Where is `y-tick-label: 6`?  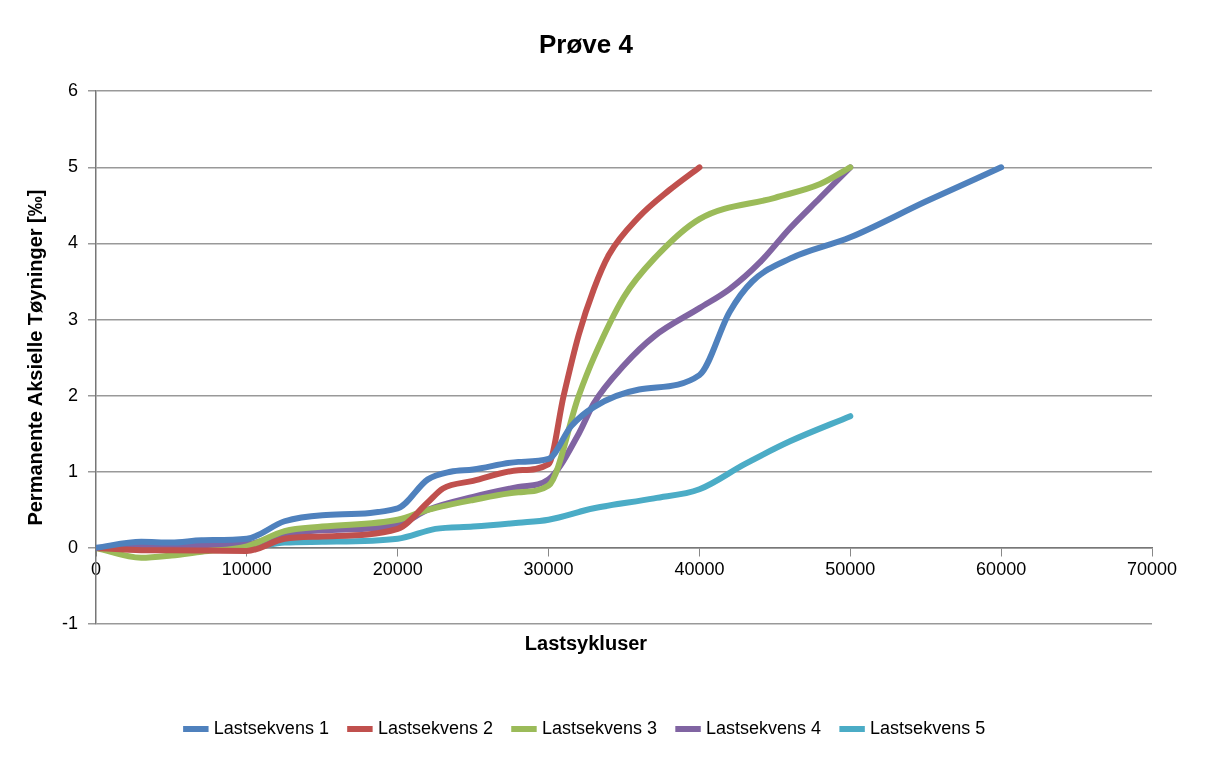
y-tick-label: 6 is located at coordinates (72, 90).